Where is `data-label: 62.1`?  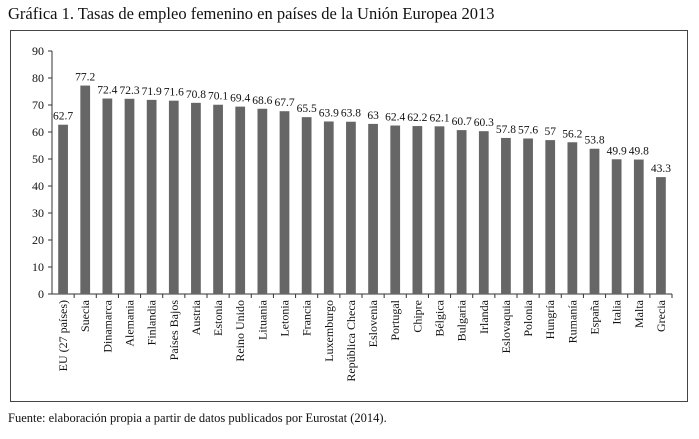 data-label: 62.1 is located at coordinates (439, 118).